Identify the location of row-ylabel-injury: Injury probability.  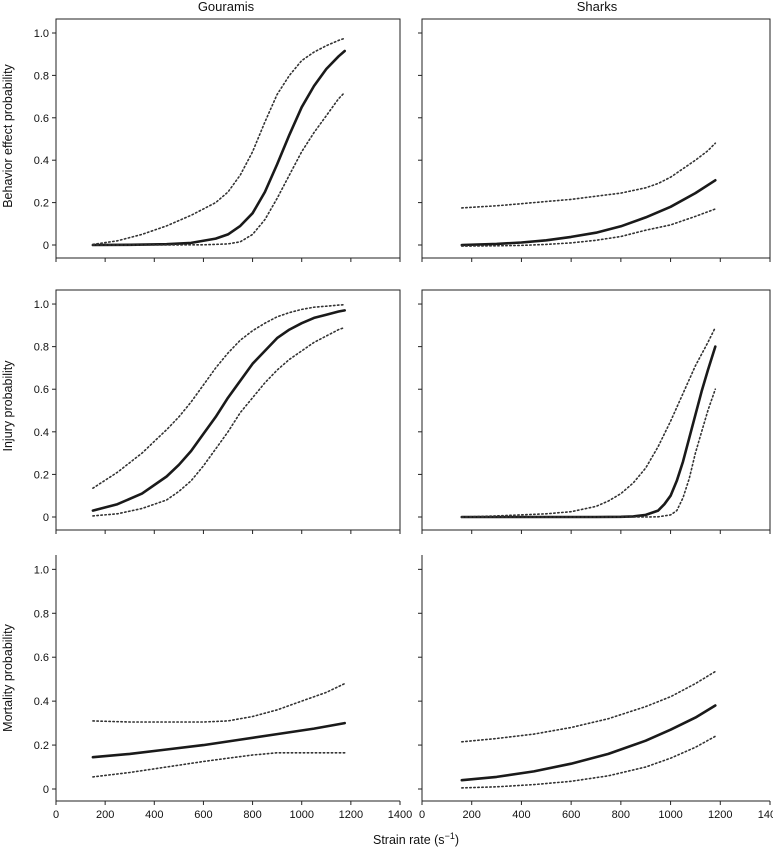
(8, 406).